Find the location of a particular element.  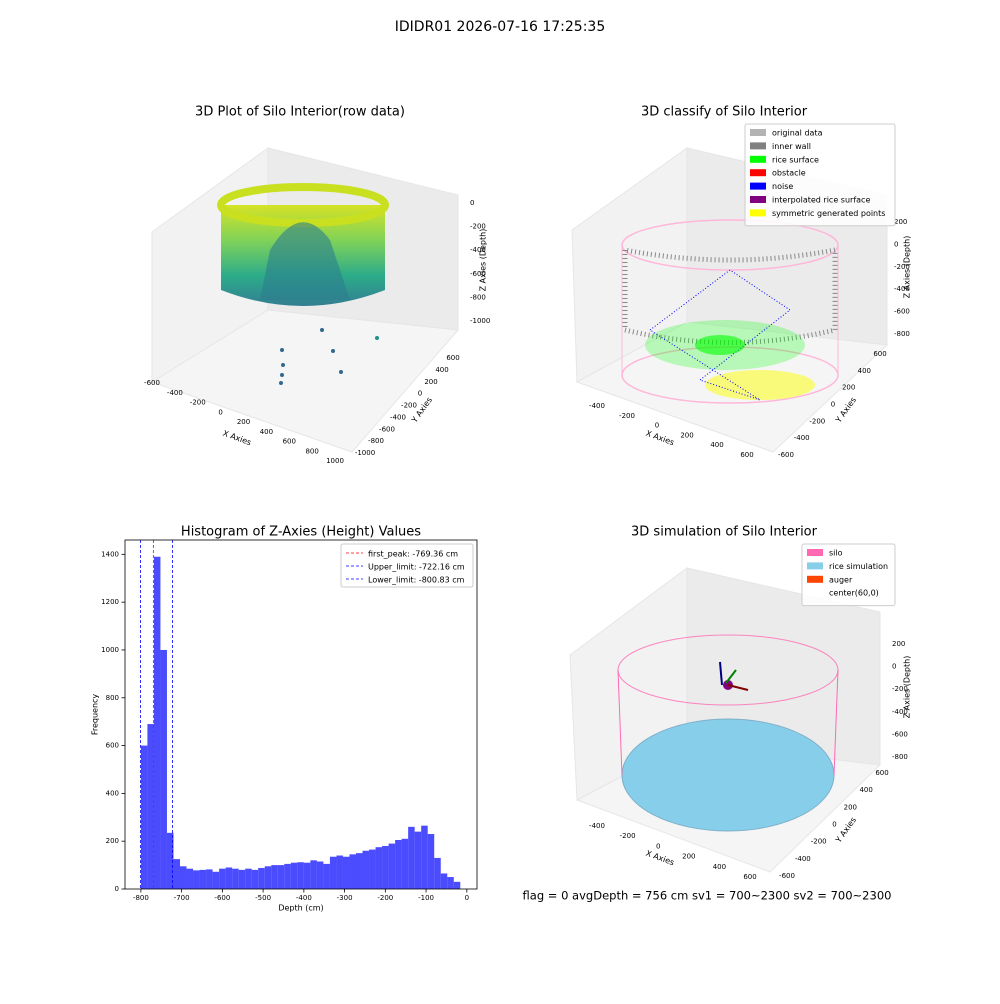

y-tick-label: -1000 is located at coordinates (365, 453).